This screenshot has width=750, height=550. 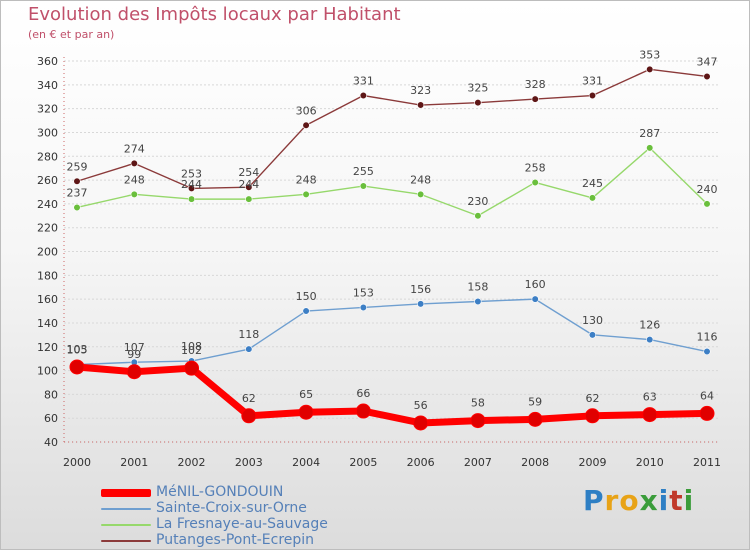 What do you see at coordinates (47, 275) in the screenshot?
I see `y-tick-label: 180` at bounding box center [47, 275].